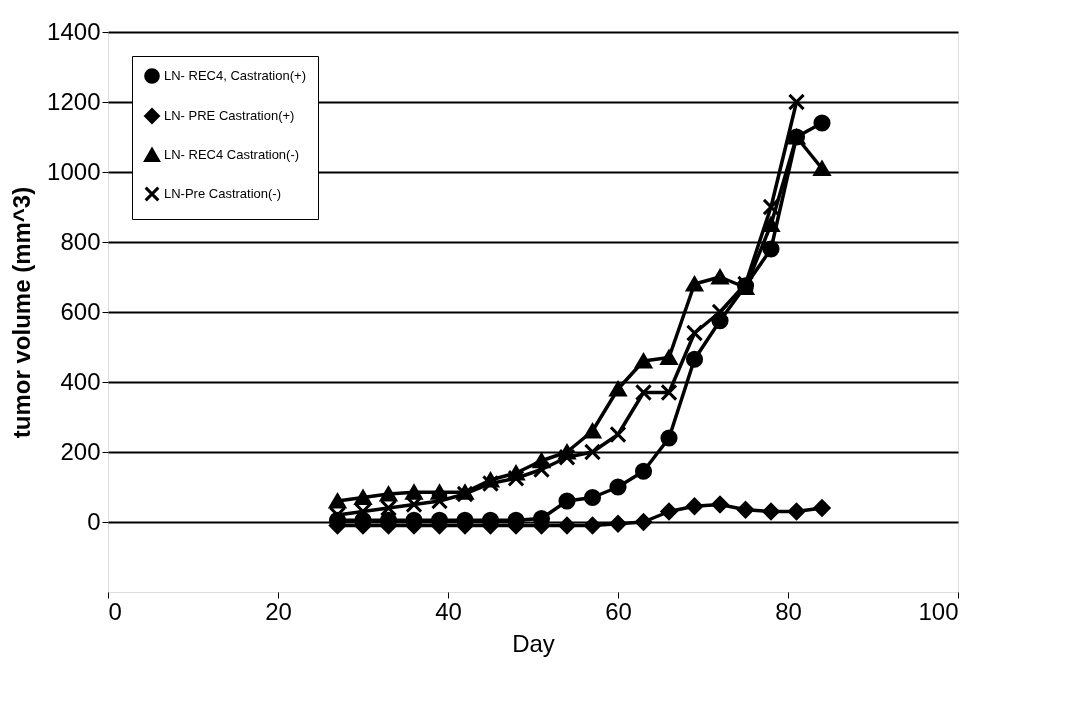  What do you see at coordinates (74, 101) in the screenshot?
I see `y-tick-label: 1200` at bounding box center [74, 101].